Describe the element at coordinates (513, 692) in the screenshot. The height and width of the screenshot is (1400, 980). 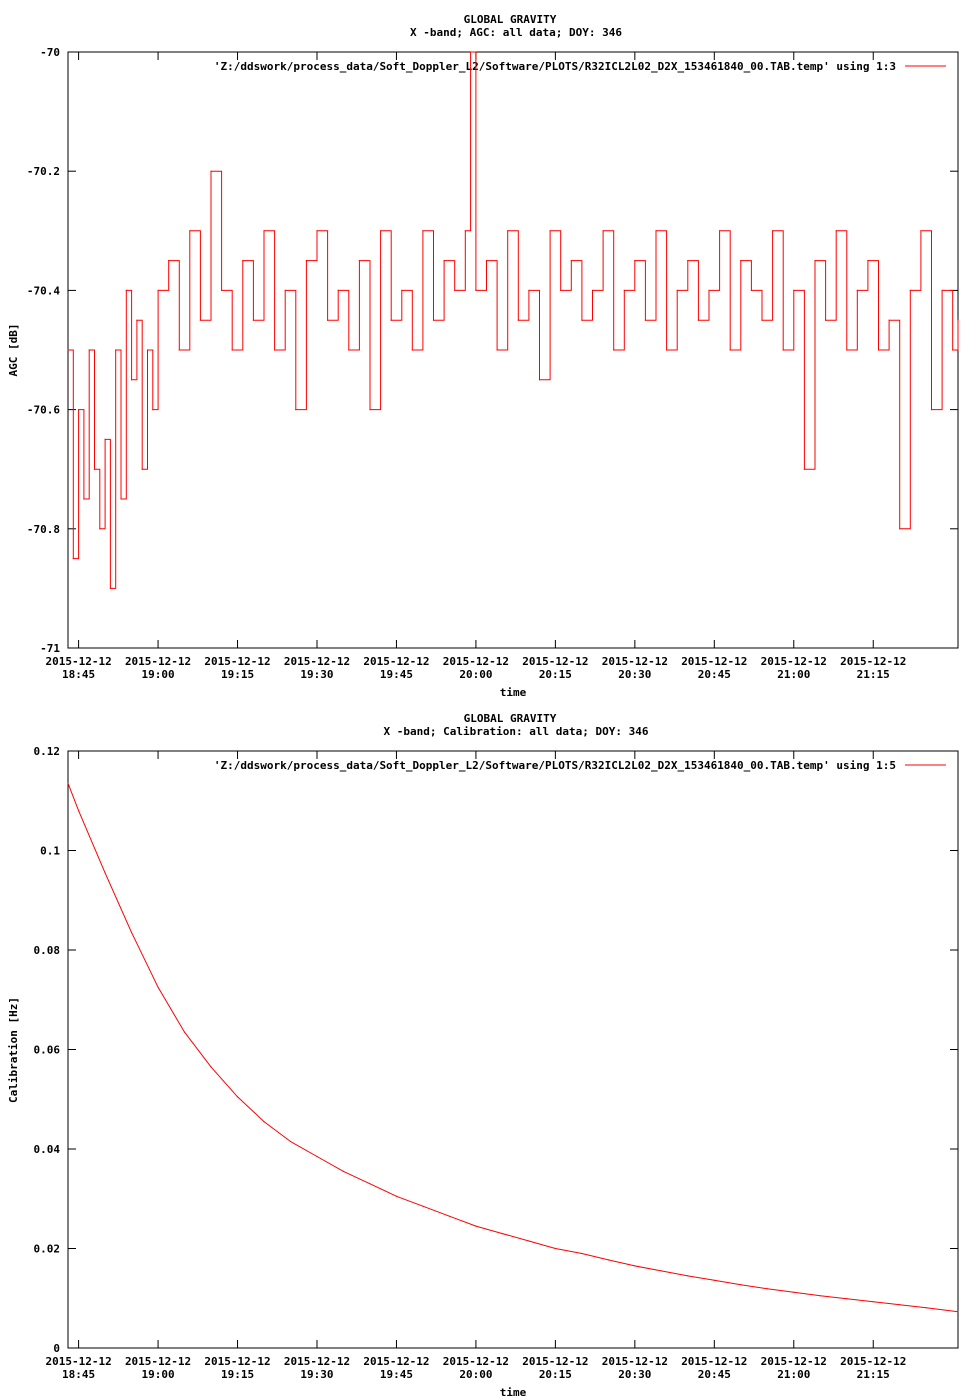
I see `x-axis-label: time` at that location.